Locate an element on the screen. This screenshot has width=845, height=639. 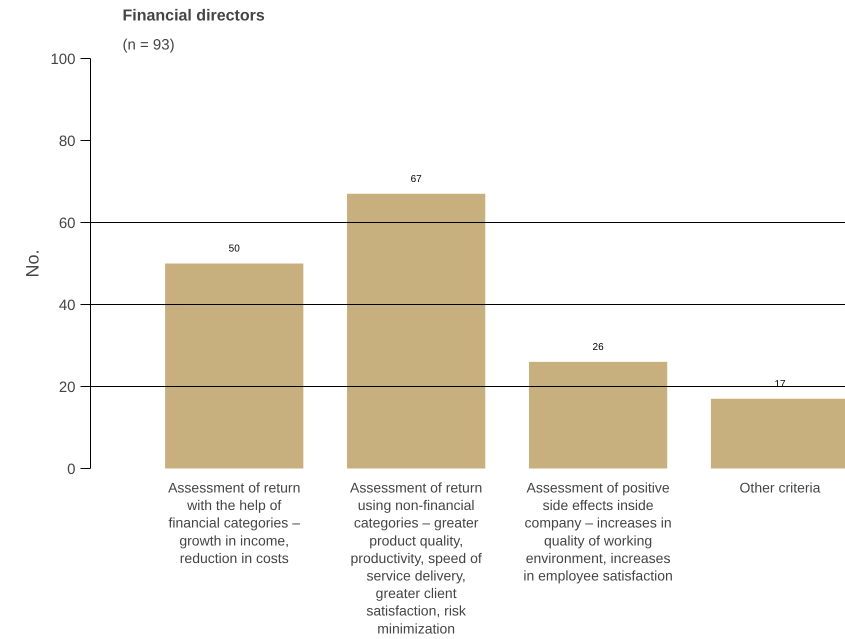
category-label: Assessment of return using non-financial categories – greater product quality, productivity, speed of service delivery, greater client satisfaction, risk minimization is located at coordinates (416, 558).